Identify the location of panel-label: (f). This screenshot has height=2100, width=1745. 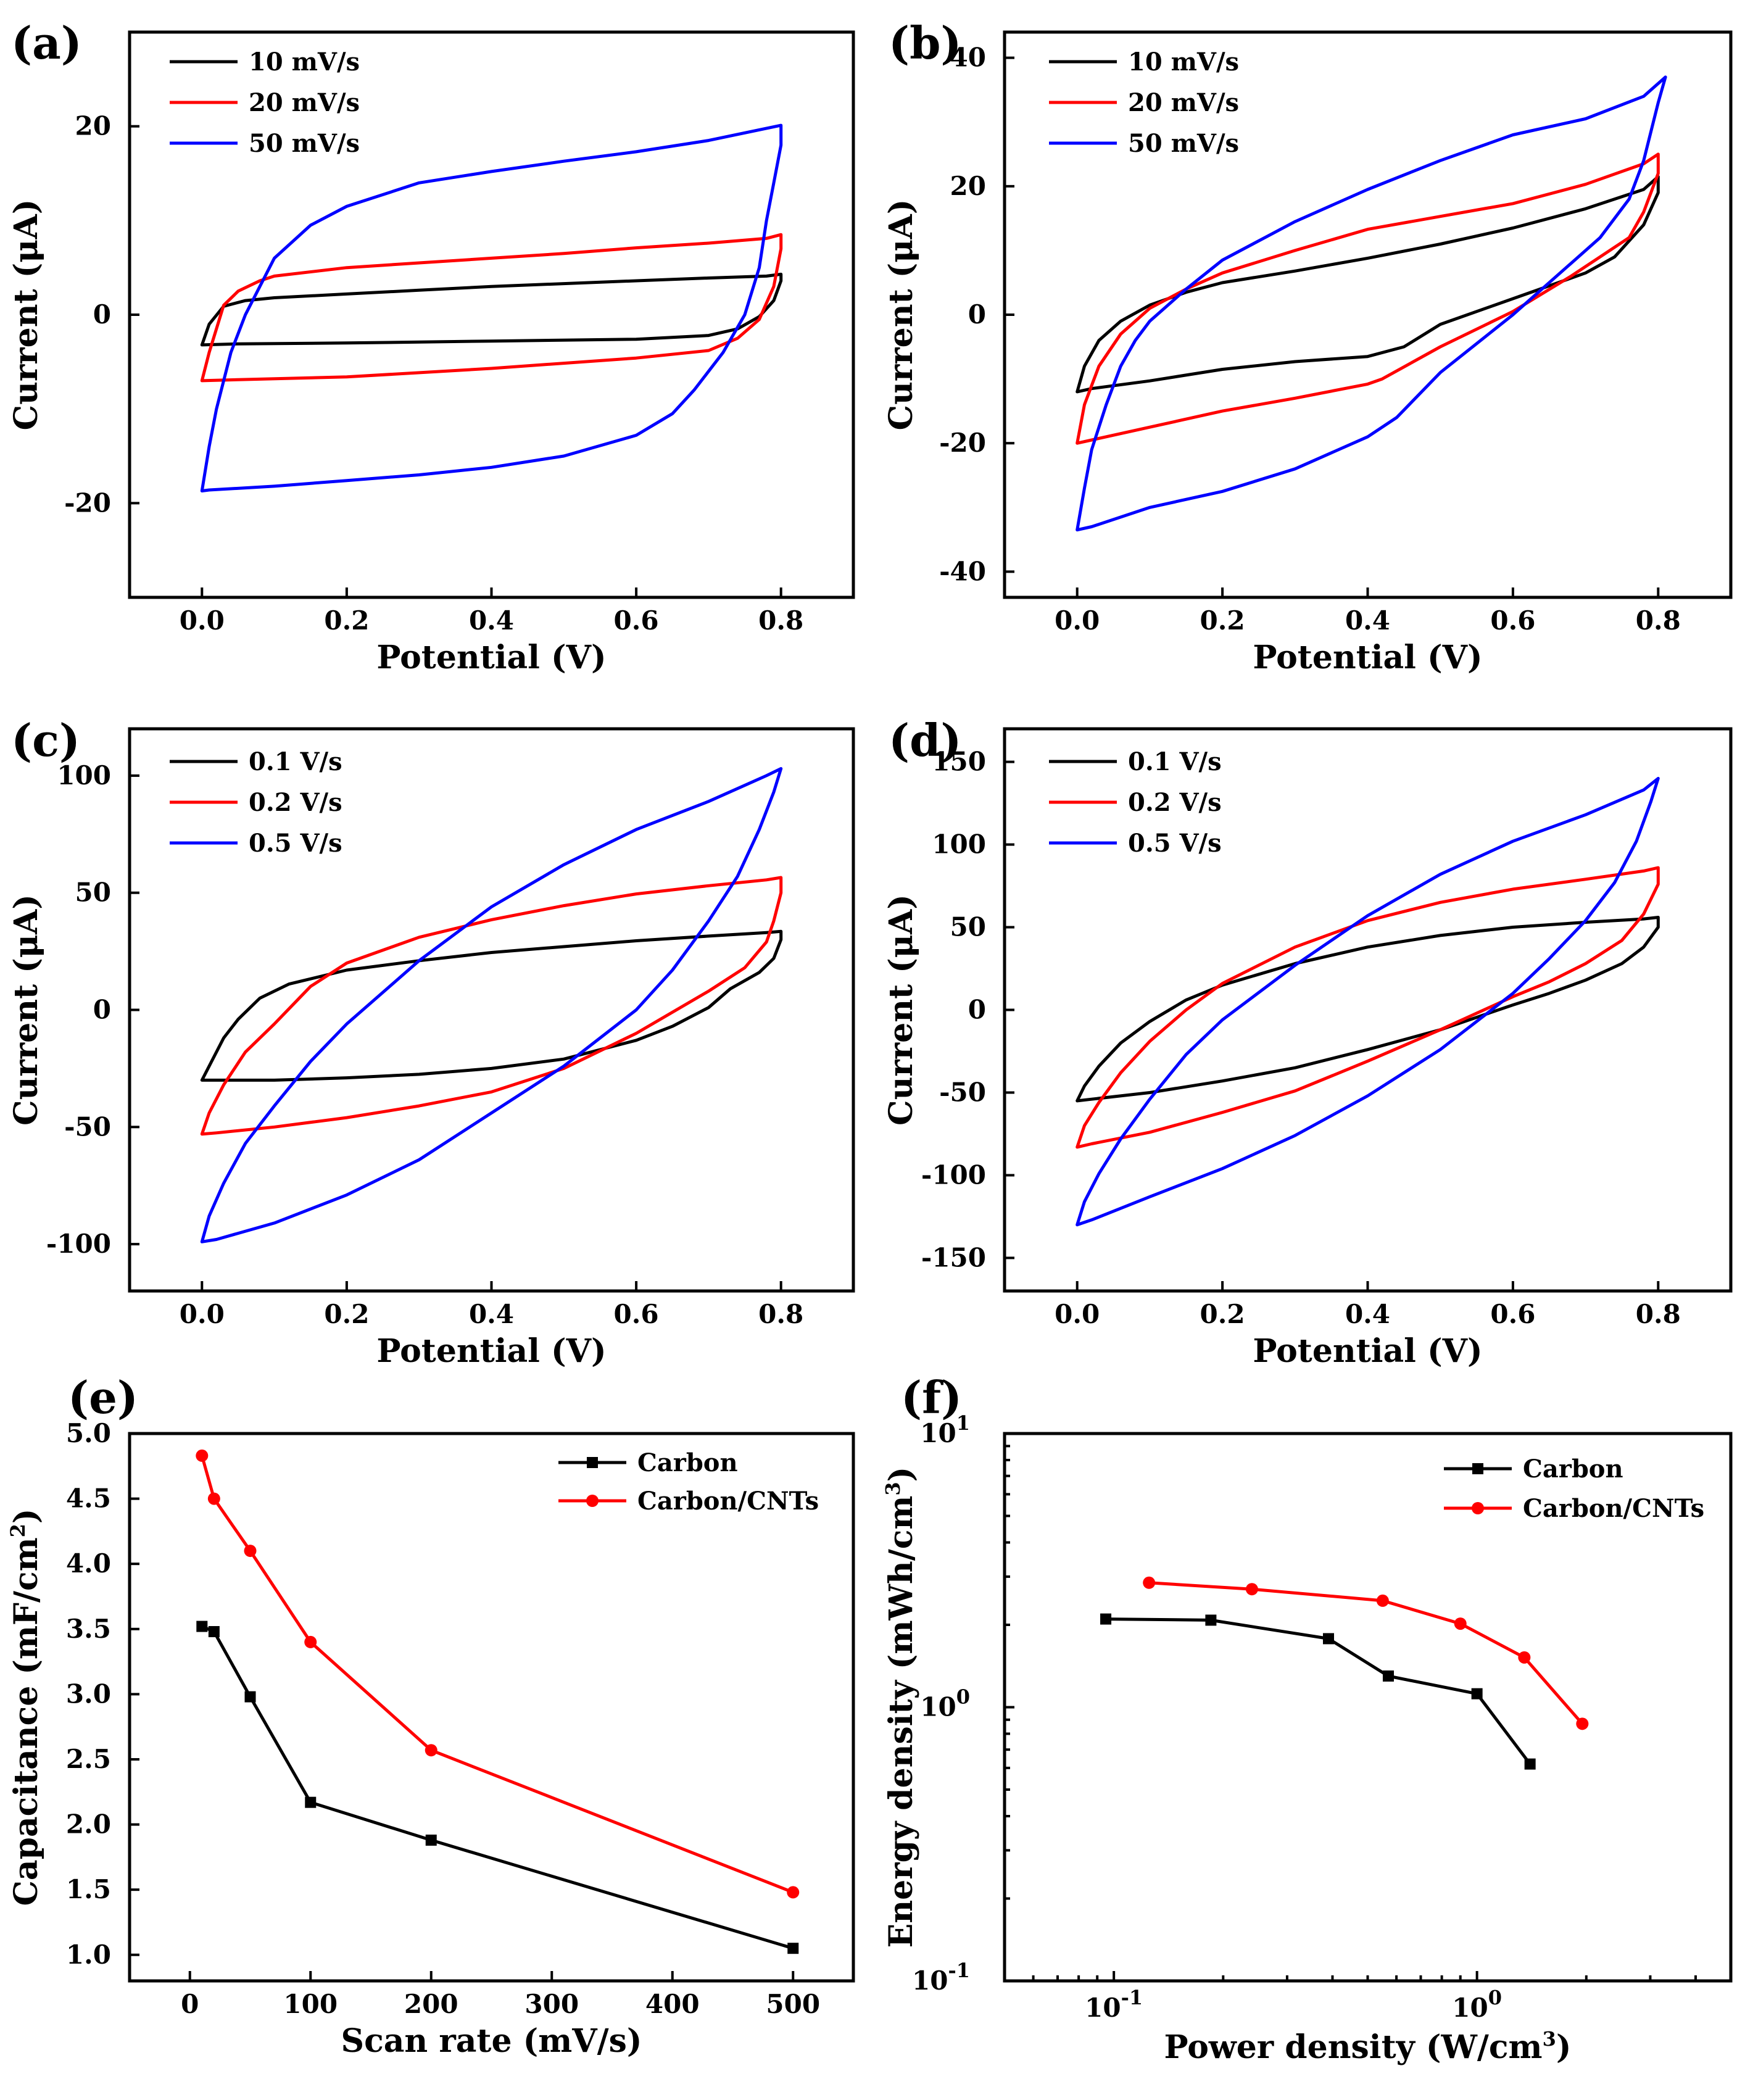
(931, 1397).